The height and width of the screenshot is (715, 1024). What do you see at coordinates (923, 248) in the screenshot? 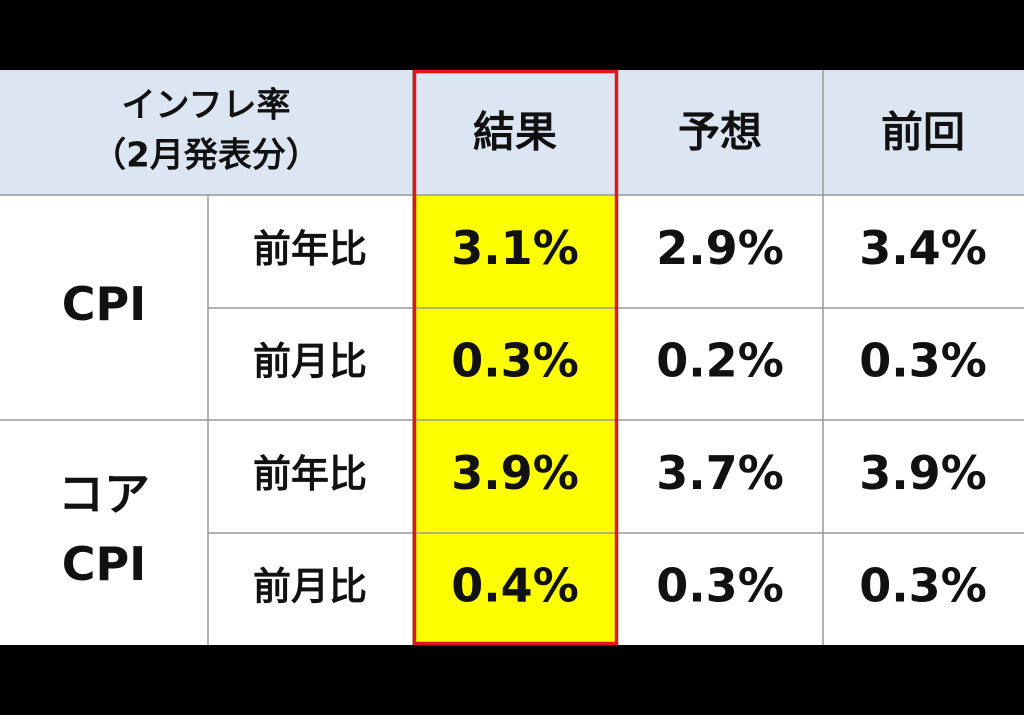
I see `value: 3.4%` at bounding box center [923, 248].